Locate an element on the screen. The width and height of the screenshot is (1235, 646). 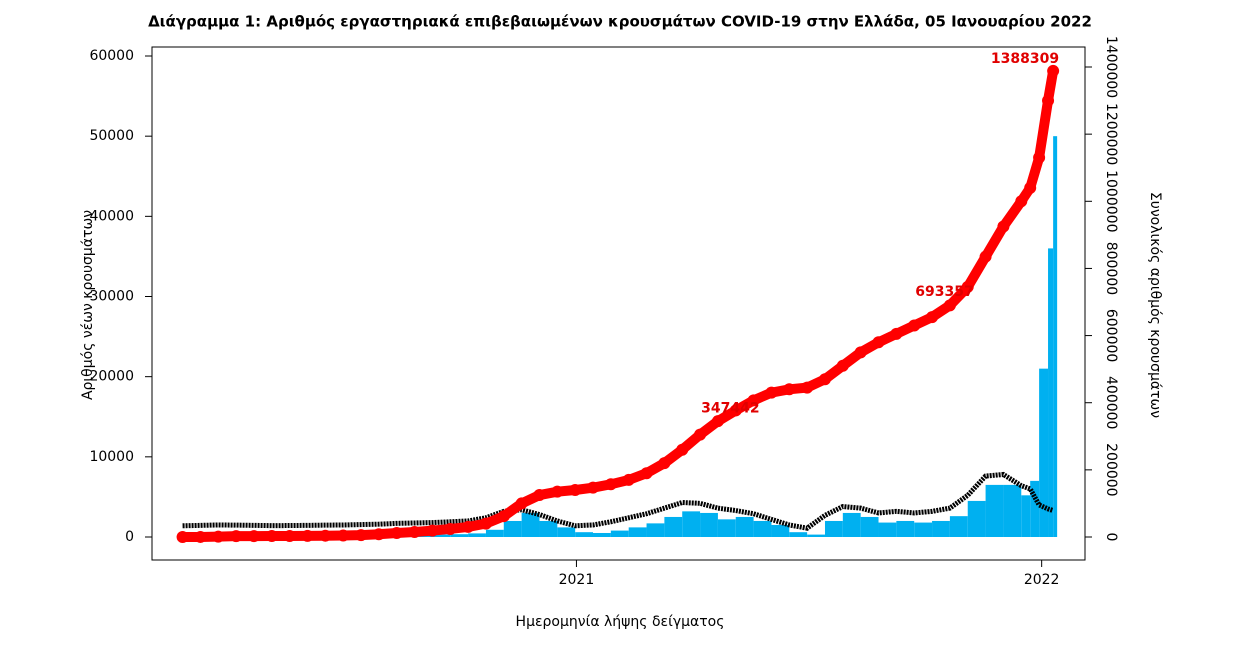
y2-tick-label: 1400000 is located at coordinates (1111, 67).